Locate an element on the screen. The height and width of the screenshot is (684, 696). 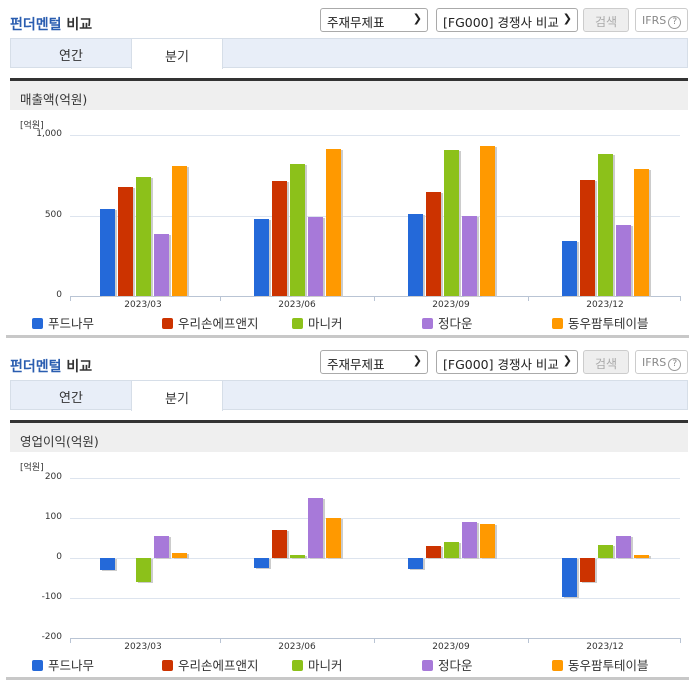
panel-title: 매출액(억원) is located at coordinates (349, 94).